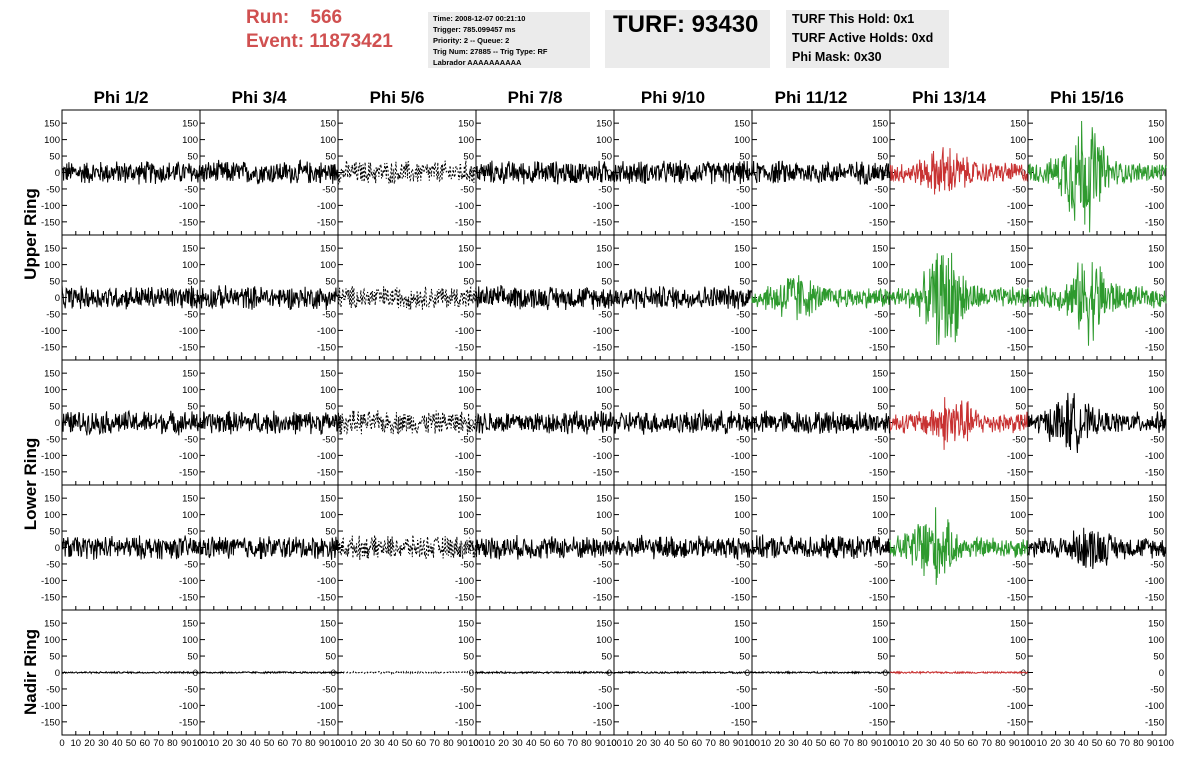 The width and height of the screenshot is (1196, 772). What do you see at coordinates (397, 97) in the screenshot?
I see `col-label-phi-5-6: Phi 5/6` at bounding box center [397, 97].